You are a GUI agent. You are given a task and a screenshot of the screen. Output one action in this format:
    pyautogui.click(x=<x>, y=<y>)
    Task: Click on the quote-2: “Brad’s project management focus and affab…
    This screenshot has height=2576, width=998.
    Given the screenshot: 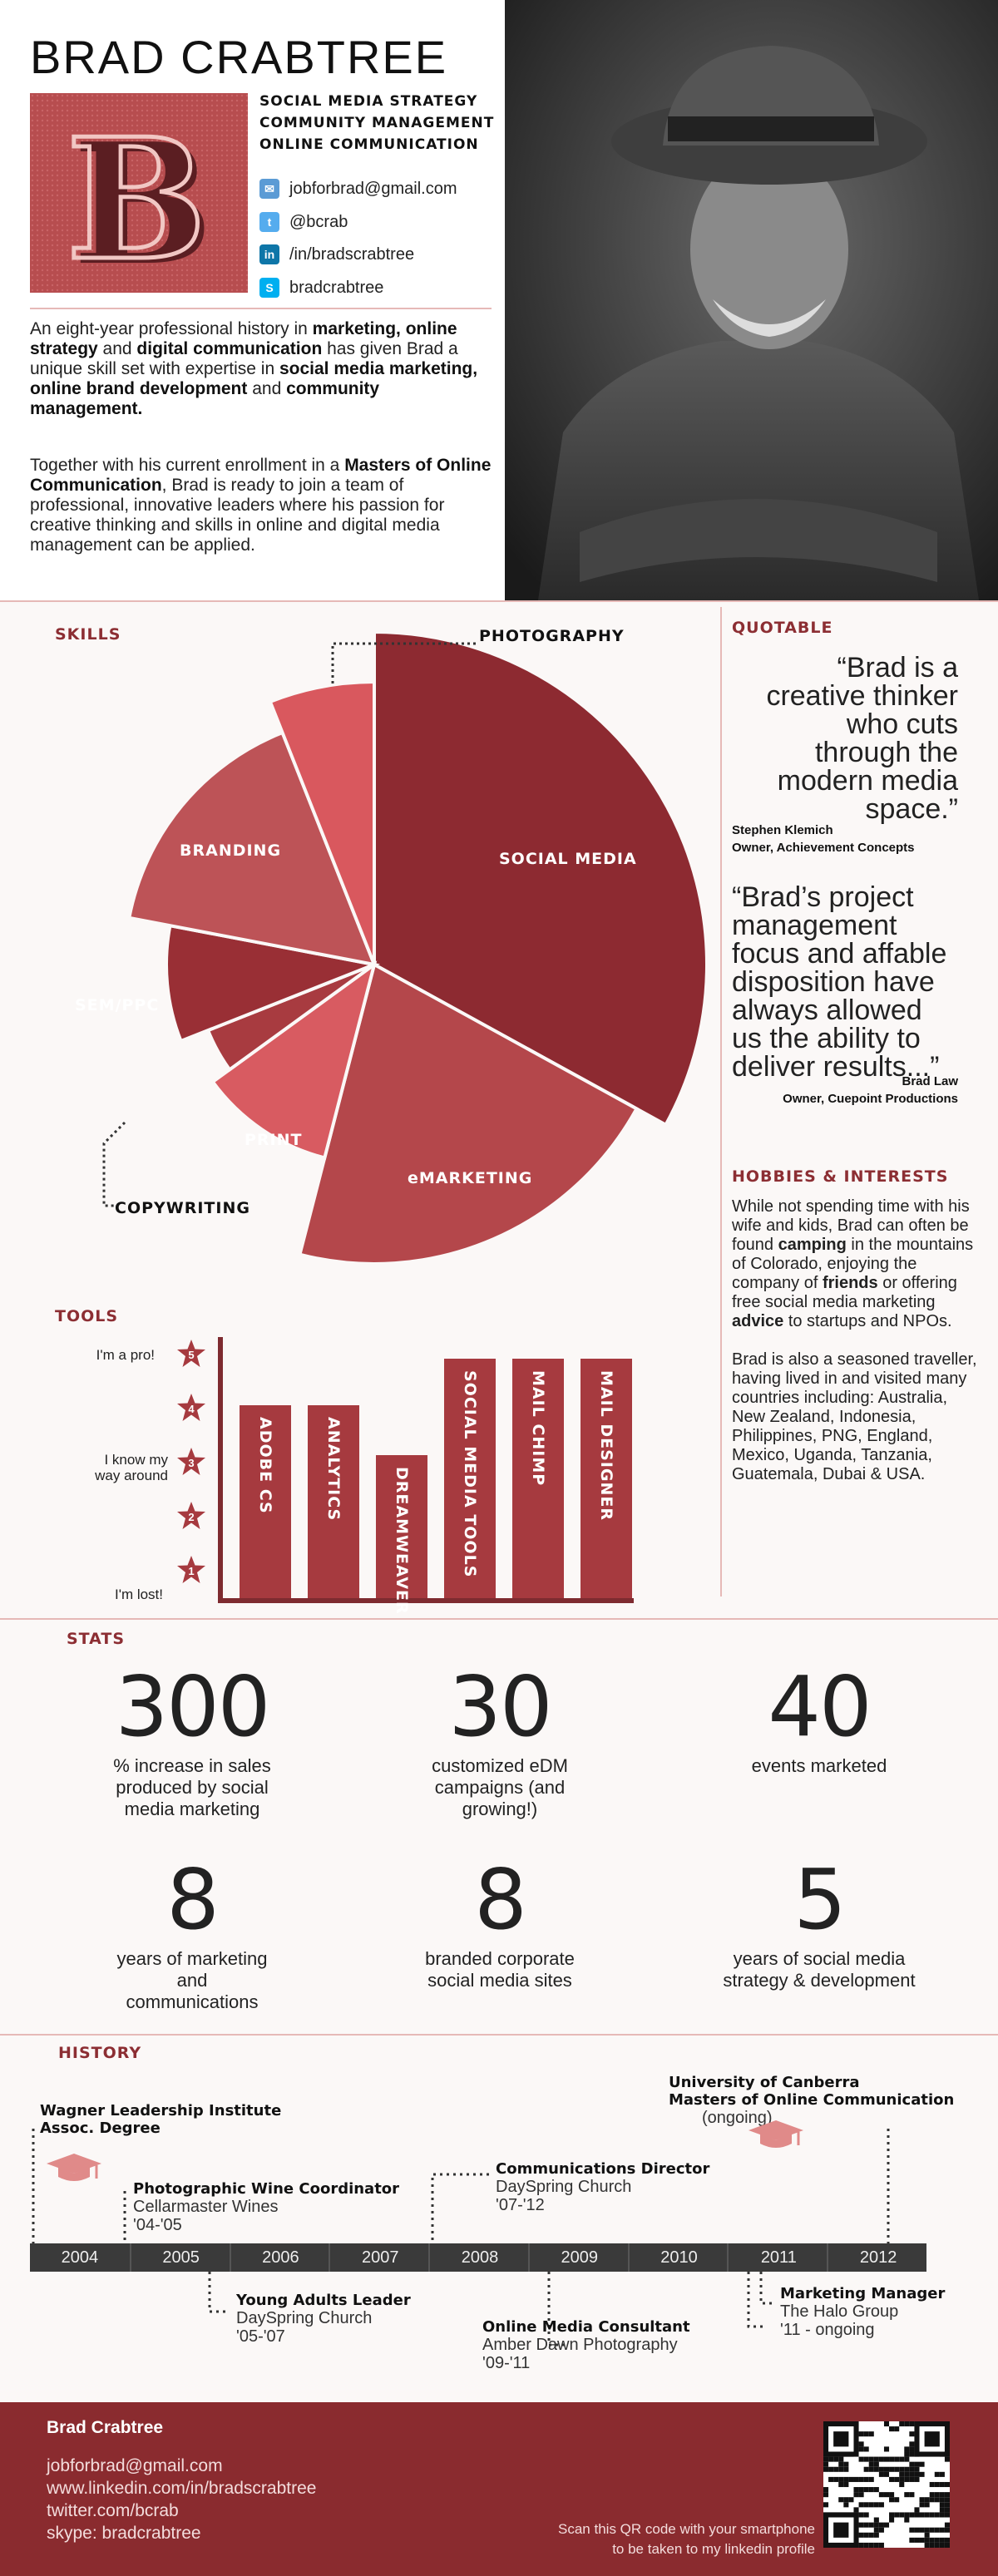 What is the action you would take?
    pyautogui.click(x=840, y=982)
    